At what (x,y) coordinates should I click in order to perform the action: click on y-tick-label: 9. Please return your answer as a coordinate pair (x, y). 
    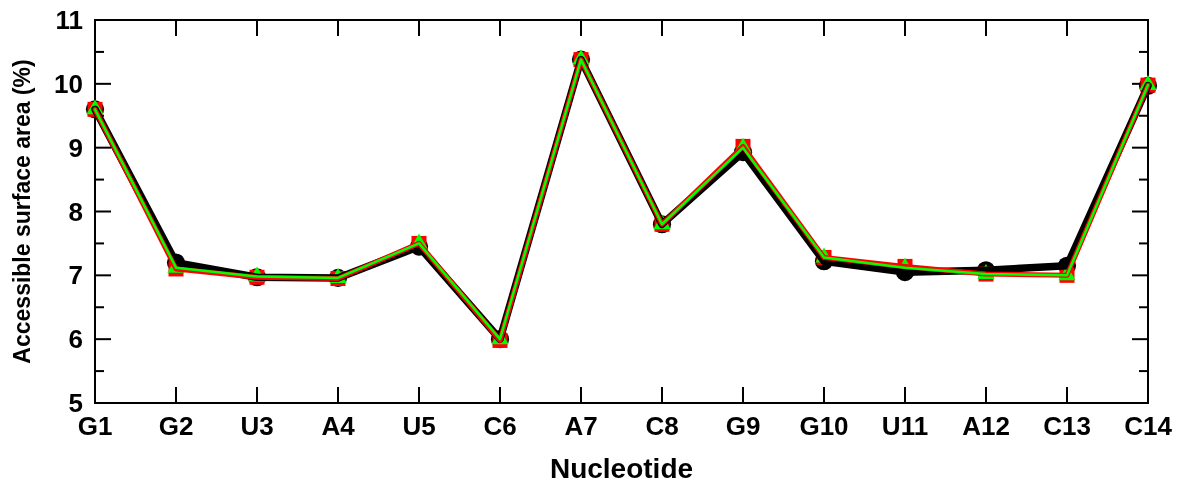
    Looking at the image, I should click on (75, 147).